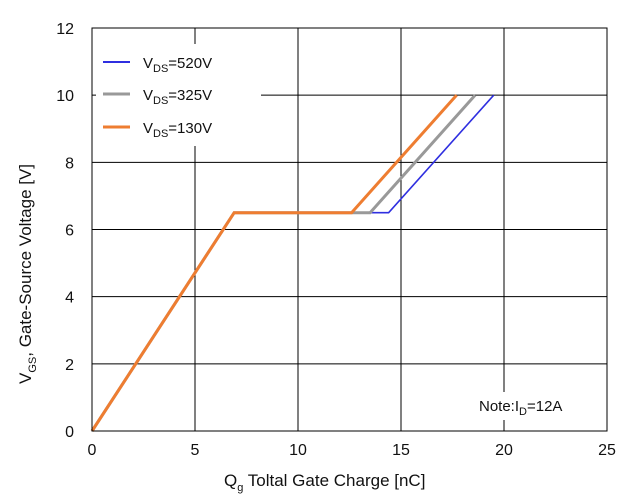  I want to click on y-tick-label: 4, so click(69, 298).